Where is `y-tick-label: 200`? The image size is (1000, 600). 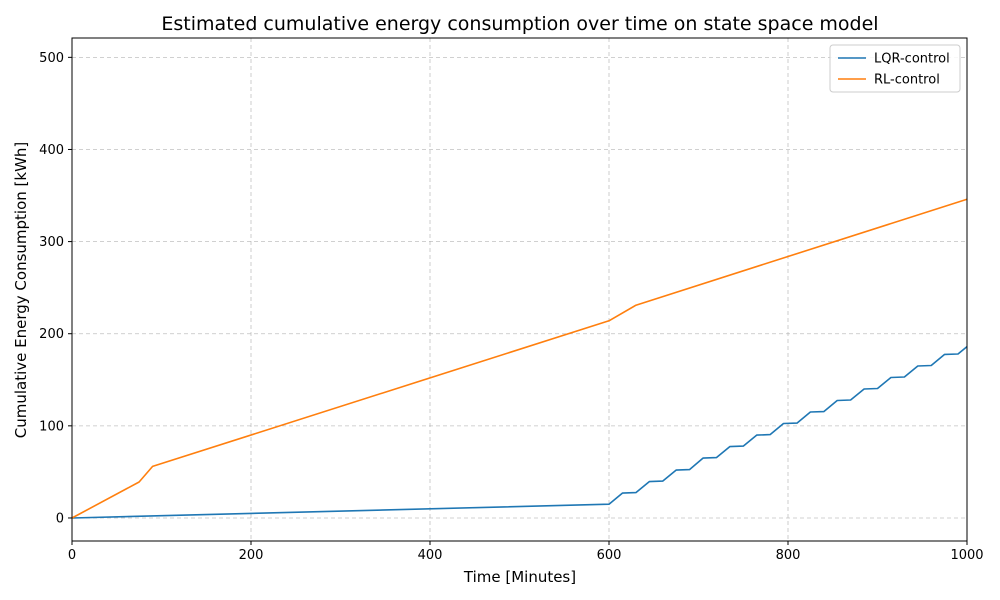
y-tick-label: 200 is located at coordinates (51, 334).